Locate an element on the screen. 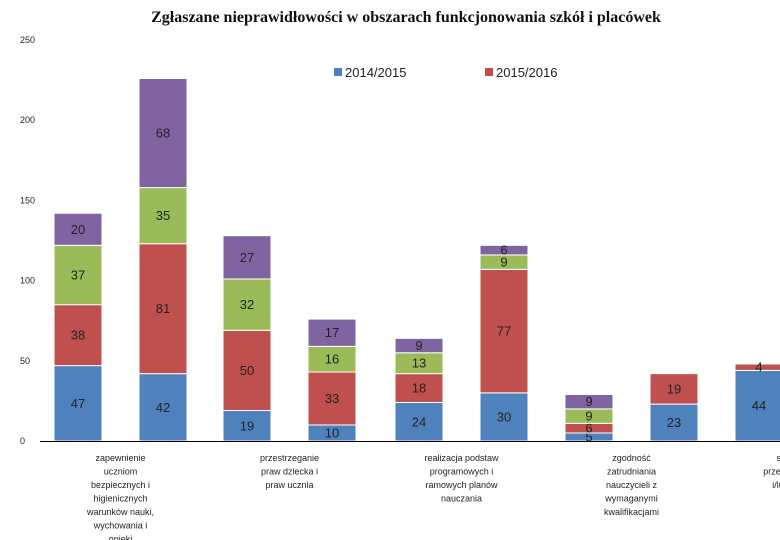 Image resolution: width=780 pixels, height=540 pixels. data-label: 32 is located at coordinates (247, 304).